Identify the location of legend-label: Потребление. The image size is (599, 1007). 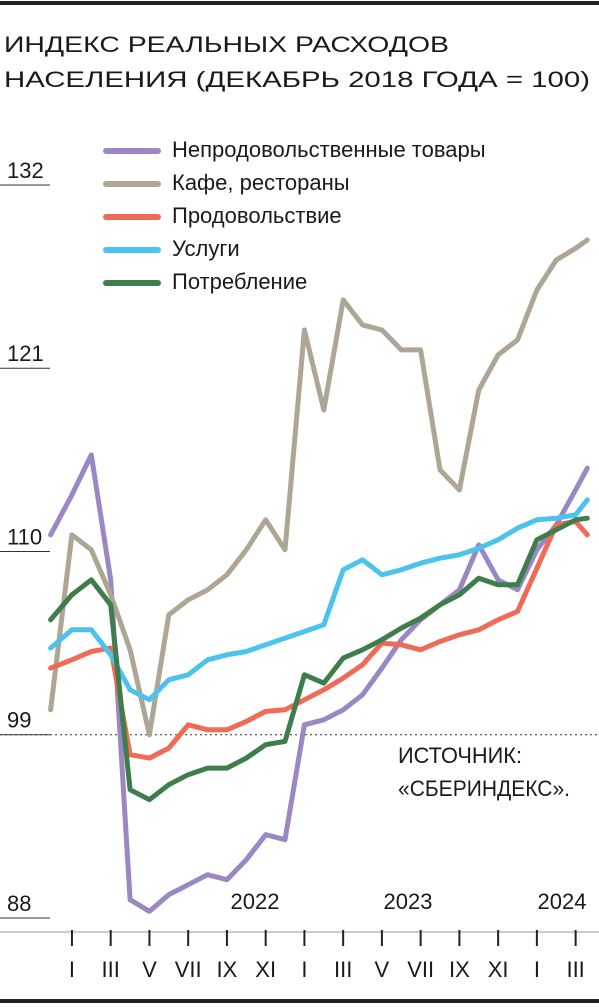
(239, 281).